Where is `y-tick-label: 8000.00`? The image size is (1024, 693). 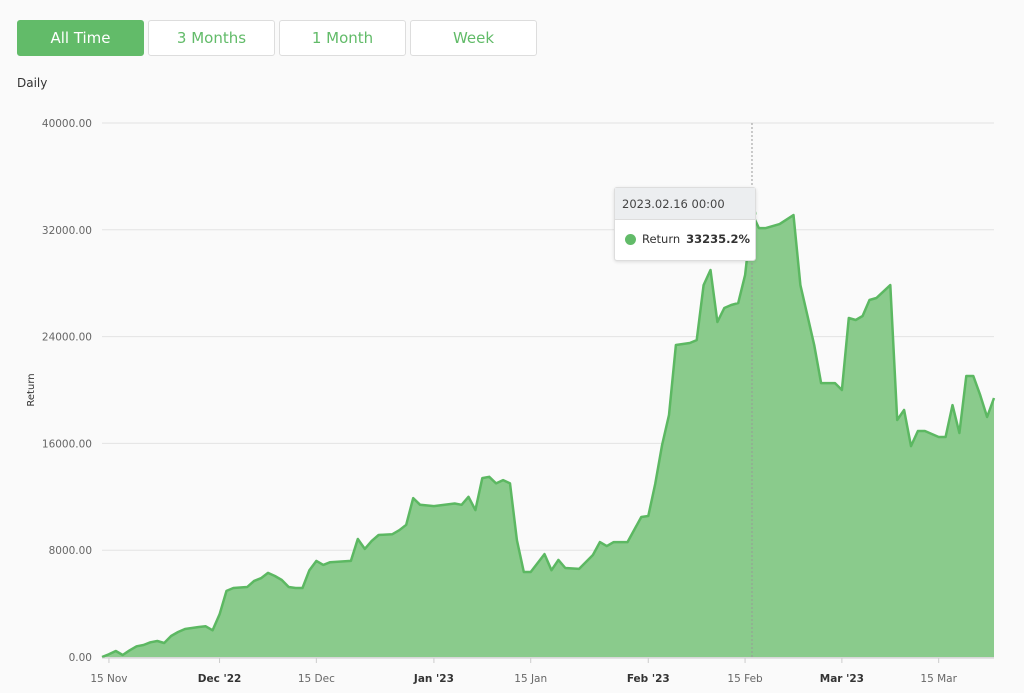
y-tick-label: 8000.00 is located at coordinates (70, 551).